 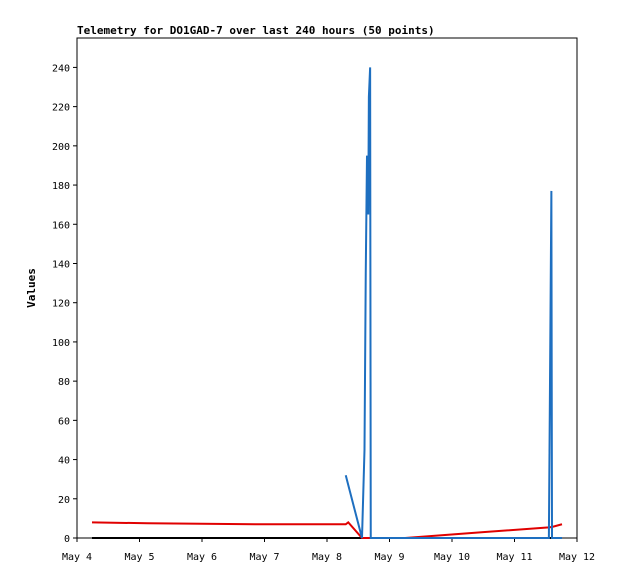 I want to click on y-tick-label: 180, so click(x=61, y=186).